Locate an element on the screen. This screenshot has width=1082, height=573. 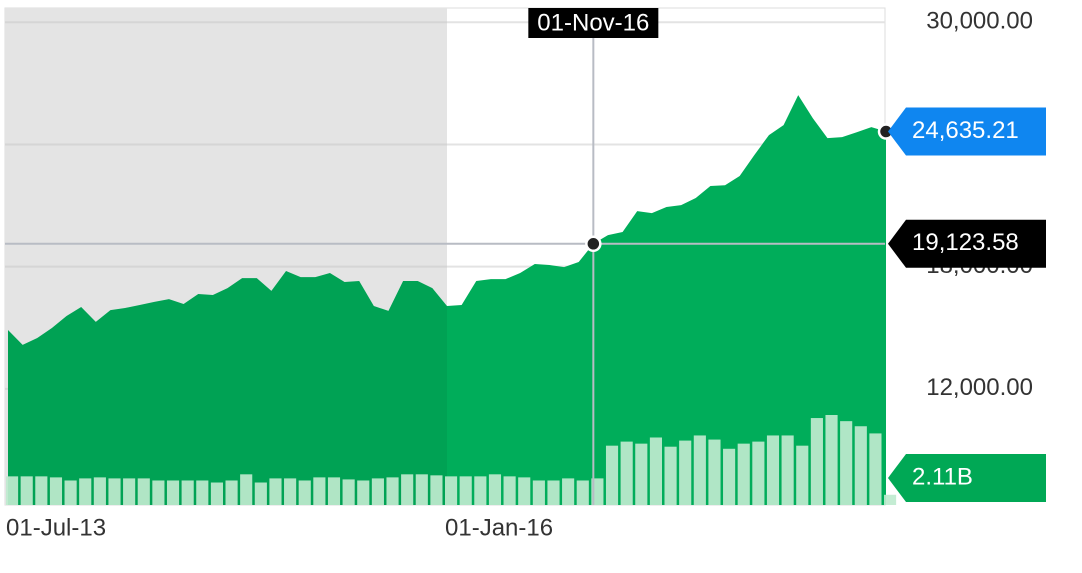
crosshair-point is located at coordinates (593, 244).